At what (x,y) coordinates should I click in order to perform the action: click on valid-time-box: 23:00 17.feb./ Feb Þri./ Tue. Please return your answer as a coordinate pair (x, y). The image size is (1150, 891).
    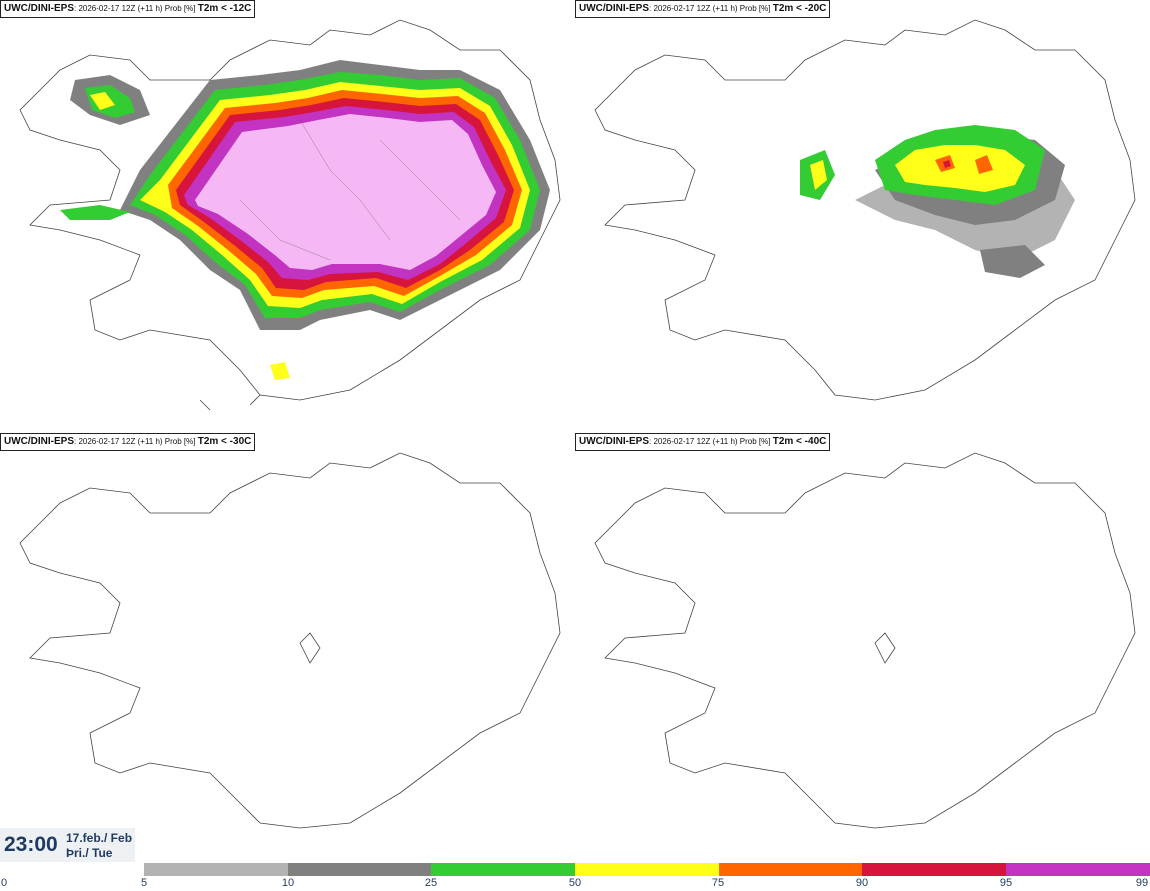
    Looking at the image, I should click on (67, 845).